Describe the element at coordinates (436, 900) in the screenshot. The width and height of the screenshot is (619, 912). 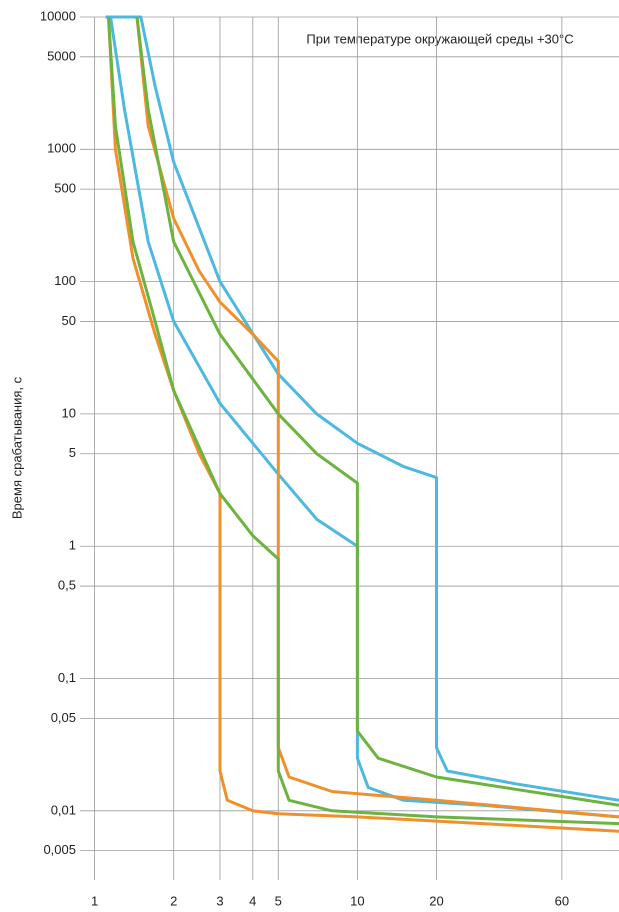
I see `x-tick-label: 20` at that location.